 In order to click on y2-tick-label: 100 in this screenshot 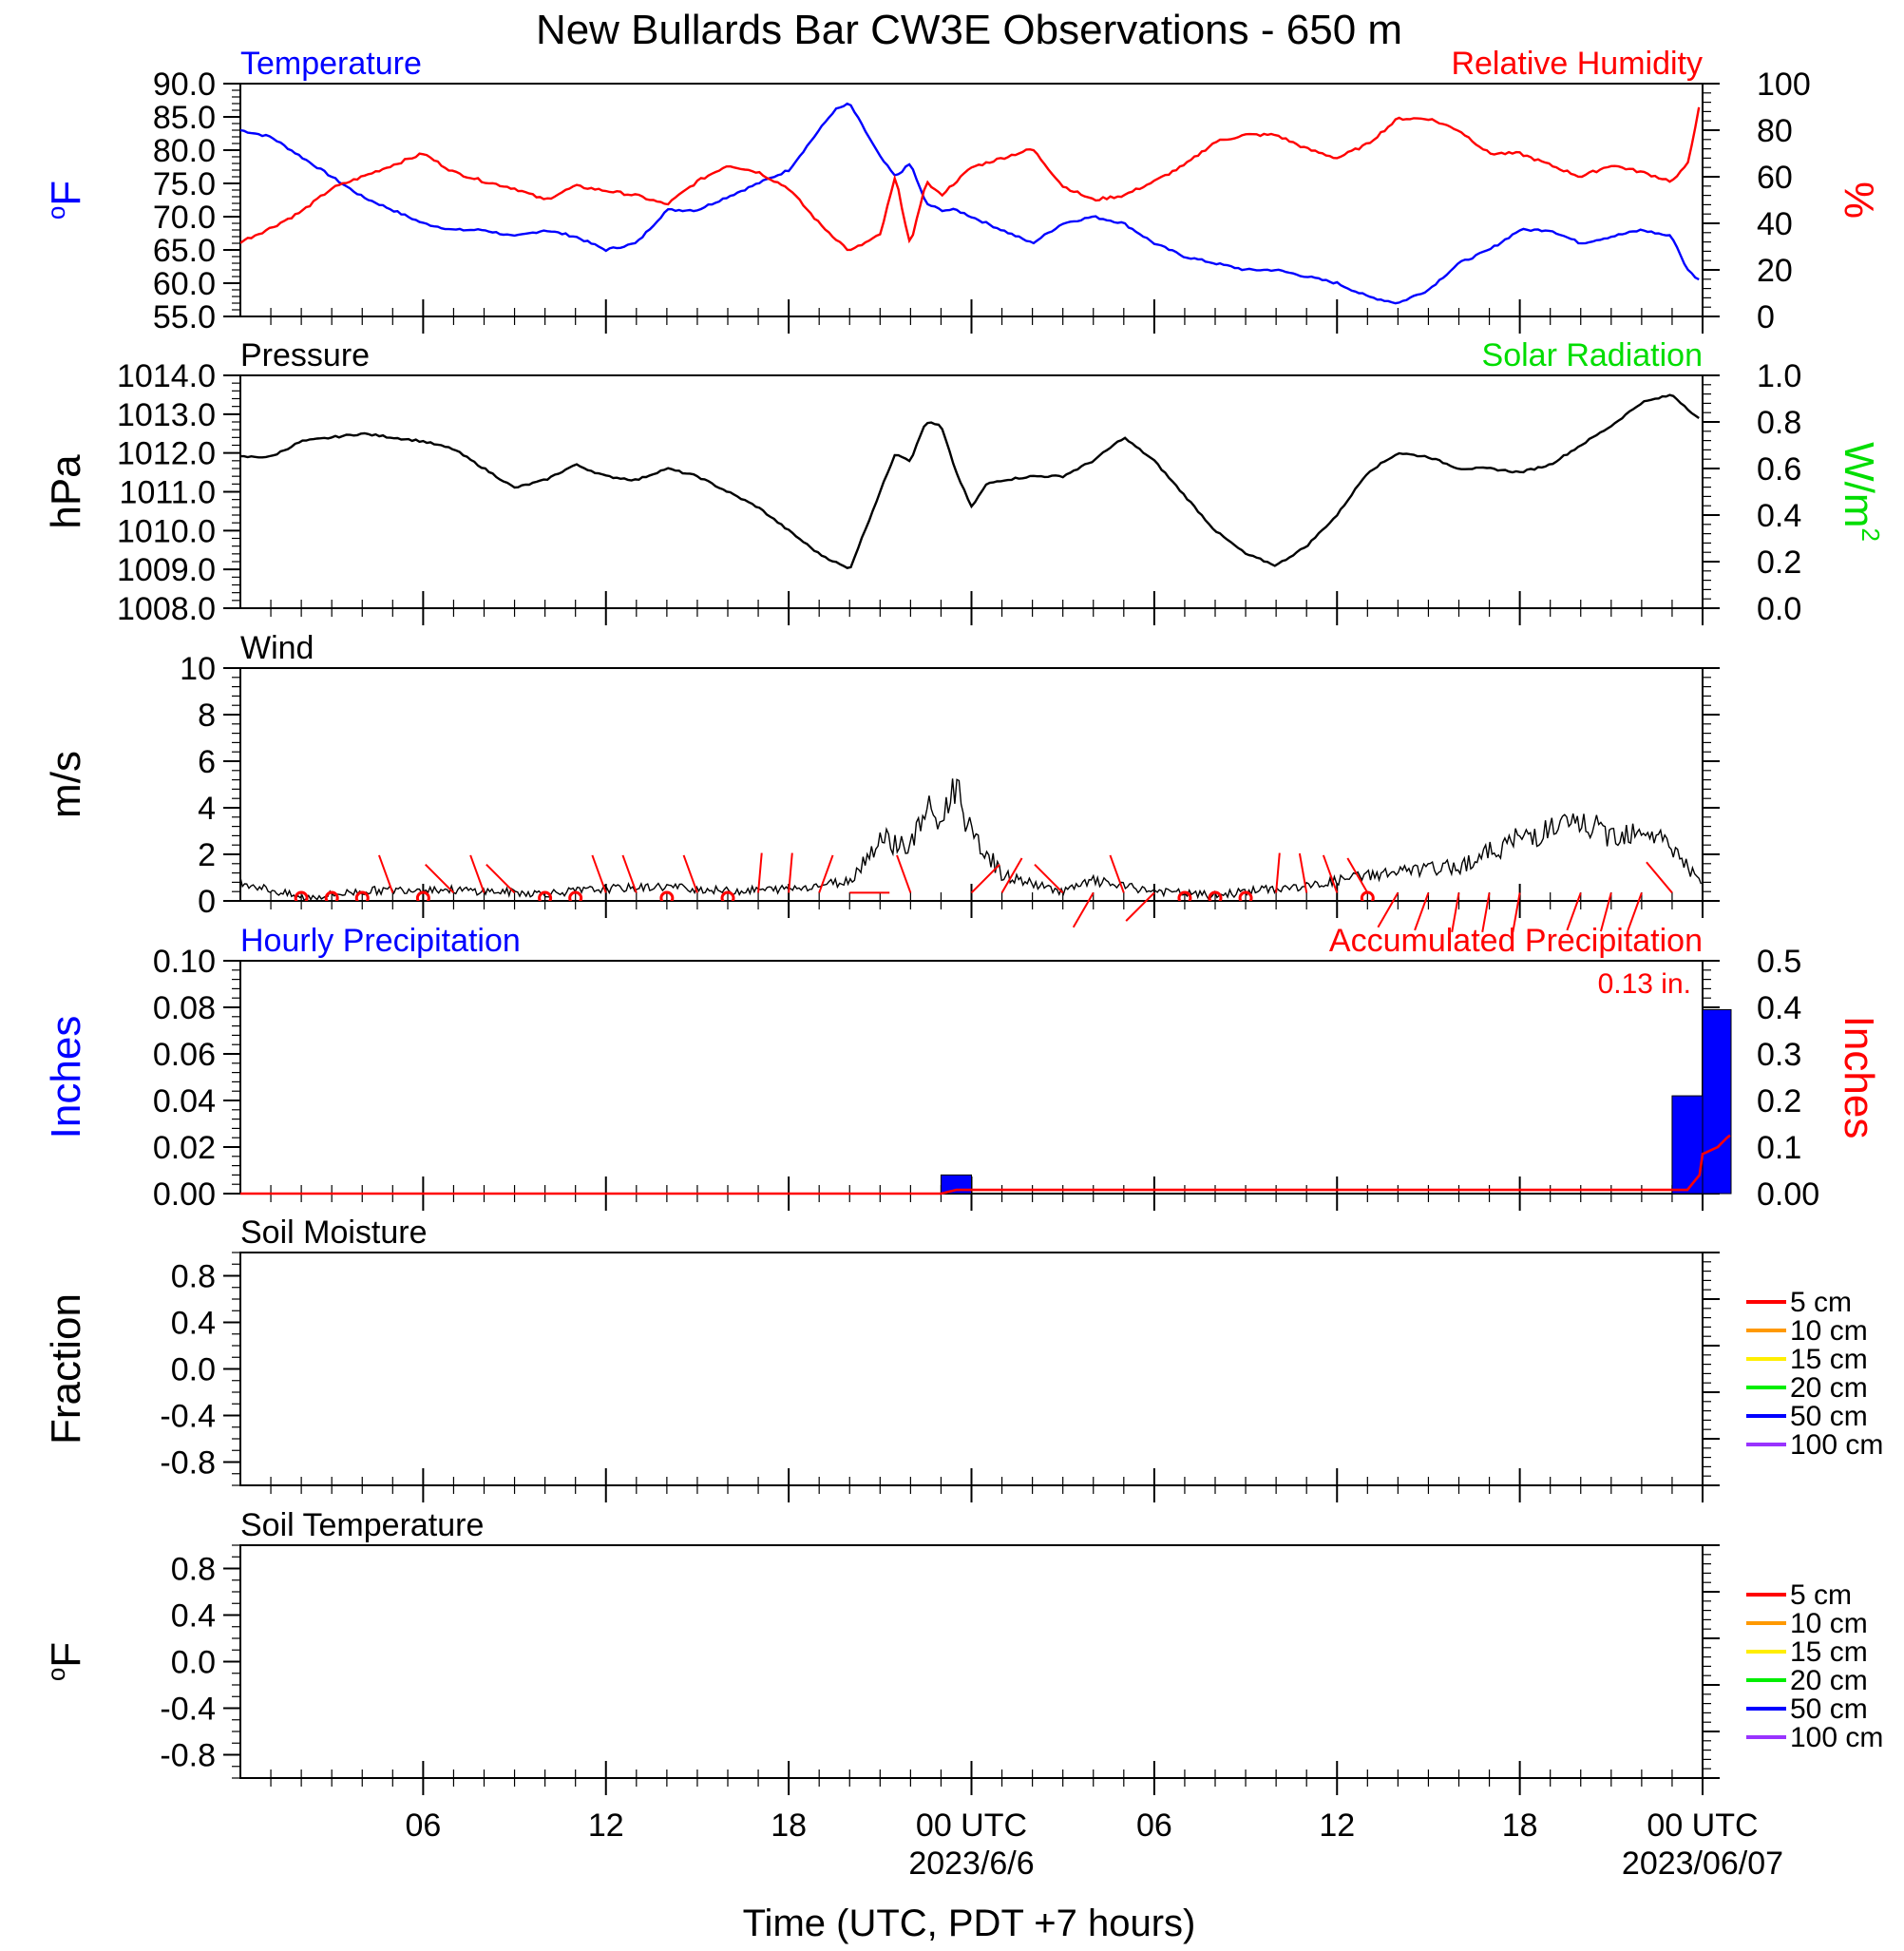, I will do `click(1784, 85)`.